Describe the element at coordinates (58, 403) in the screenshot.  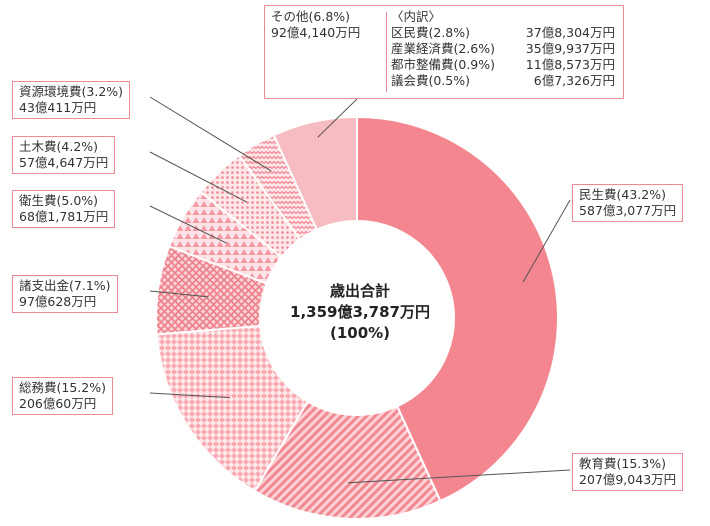
I see `general-affairs-amount: 206億60万円` at that location.